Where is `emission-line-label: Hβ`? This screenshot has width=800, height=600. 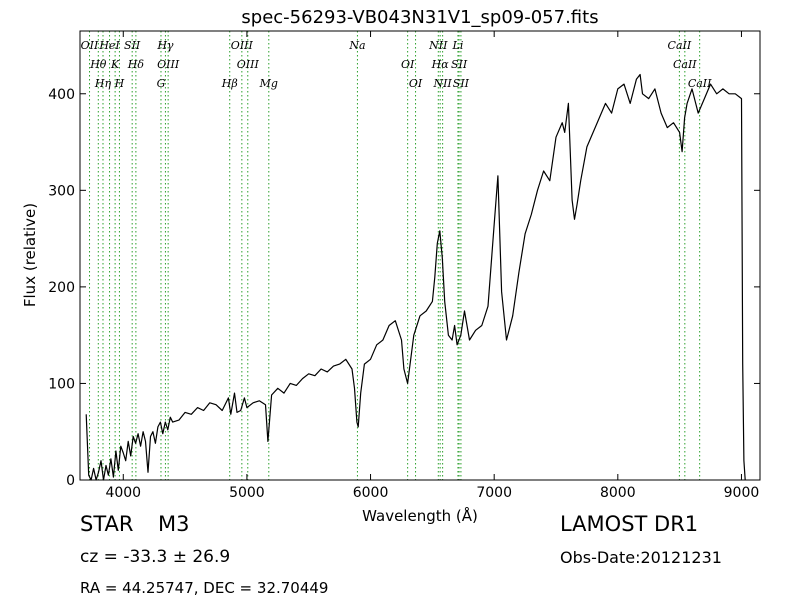
emission-line-label: Hβ is located at coordinates (229, 83).